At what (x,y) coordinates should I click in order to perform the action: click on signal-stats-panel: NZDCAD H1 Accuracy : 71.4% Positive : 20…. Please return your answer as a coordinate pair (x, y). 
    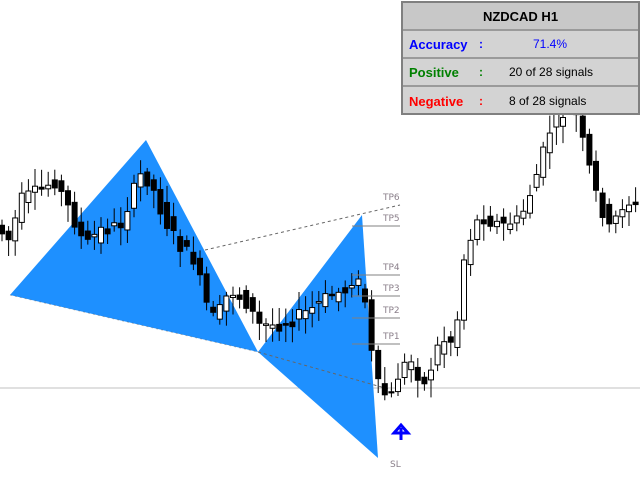
    Looking at the image, I should click on (520, 58).